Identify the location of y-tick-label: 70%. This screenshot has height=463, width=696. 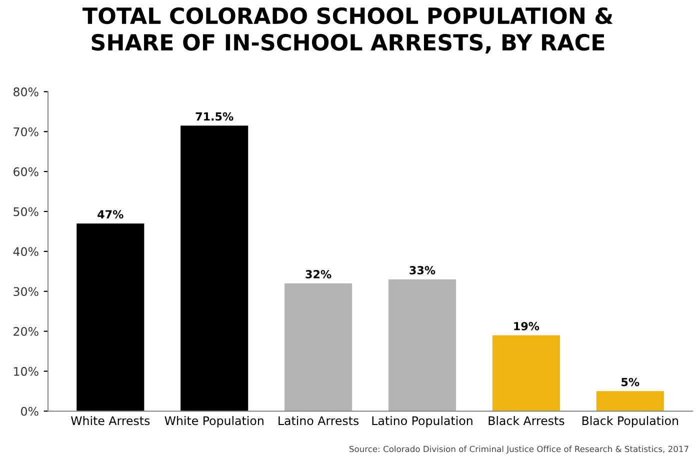
(26, 131).